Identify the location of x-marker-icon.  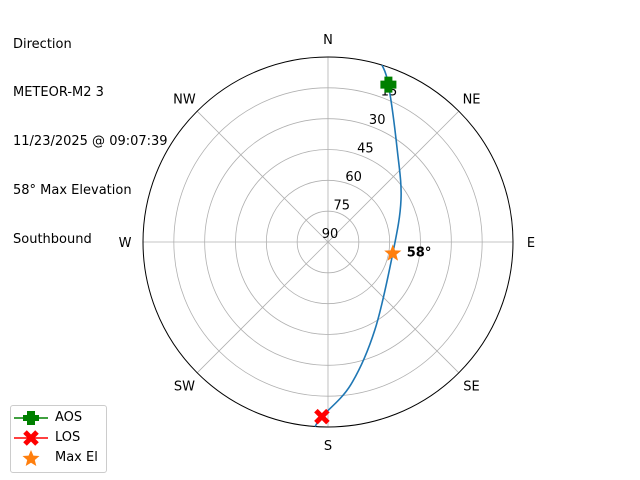
(31, 438).